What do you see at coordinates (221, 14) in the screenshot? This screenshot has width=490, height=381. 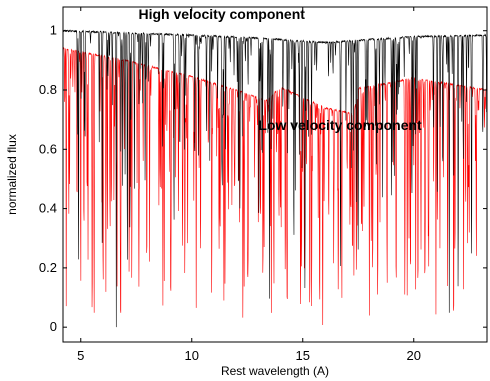 I see `high-velocity-annotation: High velocity component` at bounding box center [221, 14].